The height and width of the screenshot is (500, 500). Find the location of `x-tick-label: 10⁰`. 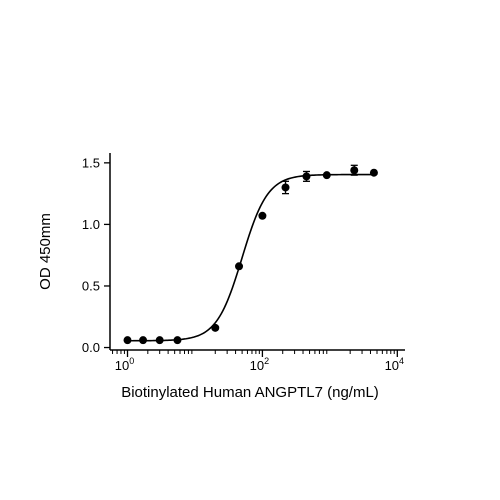

x-tick-label: 10⁰ is located at coordinates (124, 364).